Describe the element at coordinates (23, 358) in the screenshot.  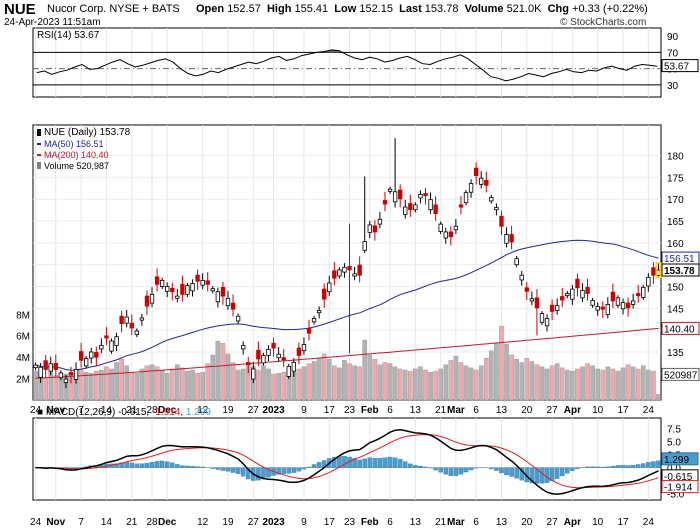
I see `volume-tick-label: 4M` at that location.